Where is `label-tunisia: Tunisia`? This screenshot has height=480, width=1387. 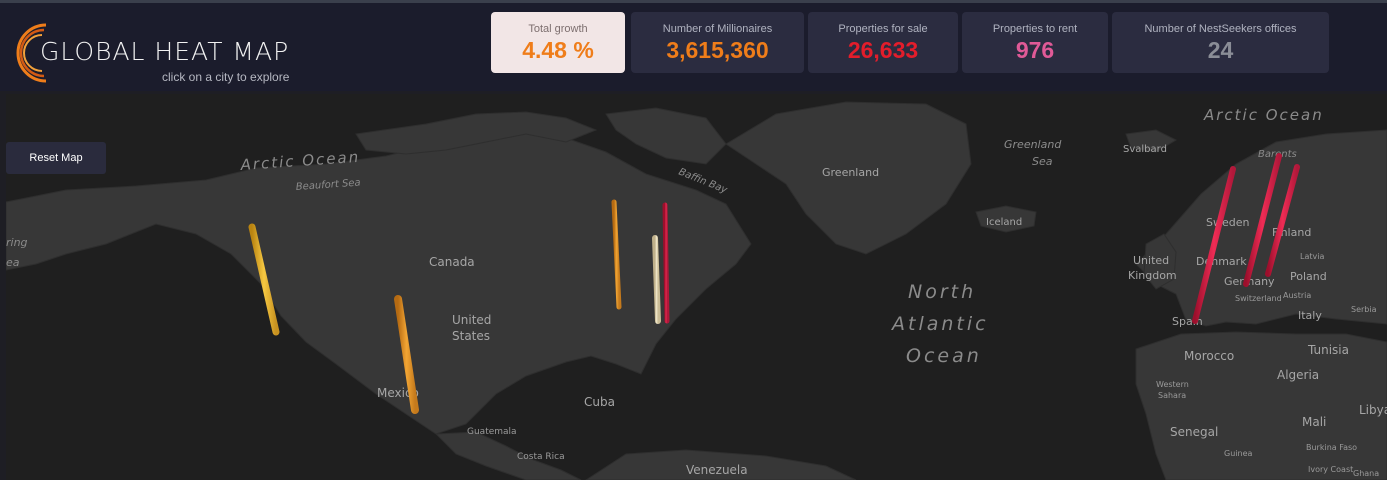
label-tunisia: Tunisia is located at coordinates (1328, 350).